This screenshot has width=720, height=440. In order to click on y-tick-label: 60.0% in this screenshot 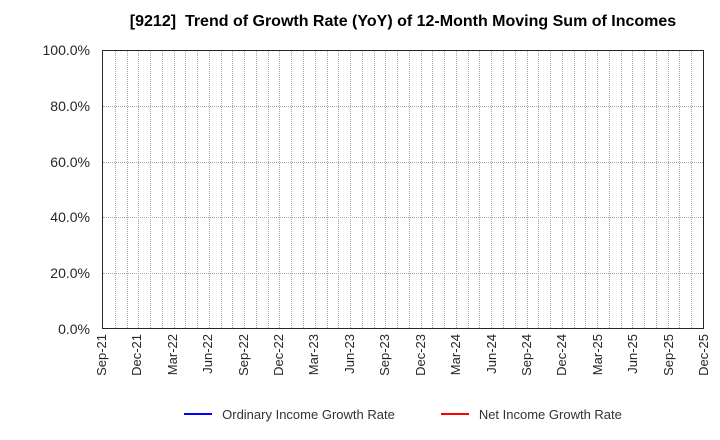, I will do `click(70, 161)`.